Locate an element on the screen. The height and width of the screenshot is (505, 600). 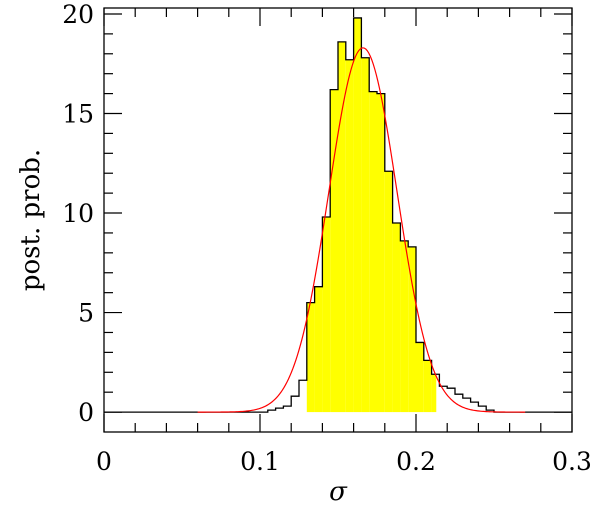
y-tick-label: 10 is located at coordinates (78, 213).